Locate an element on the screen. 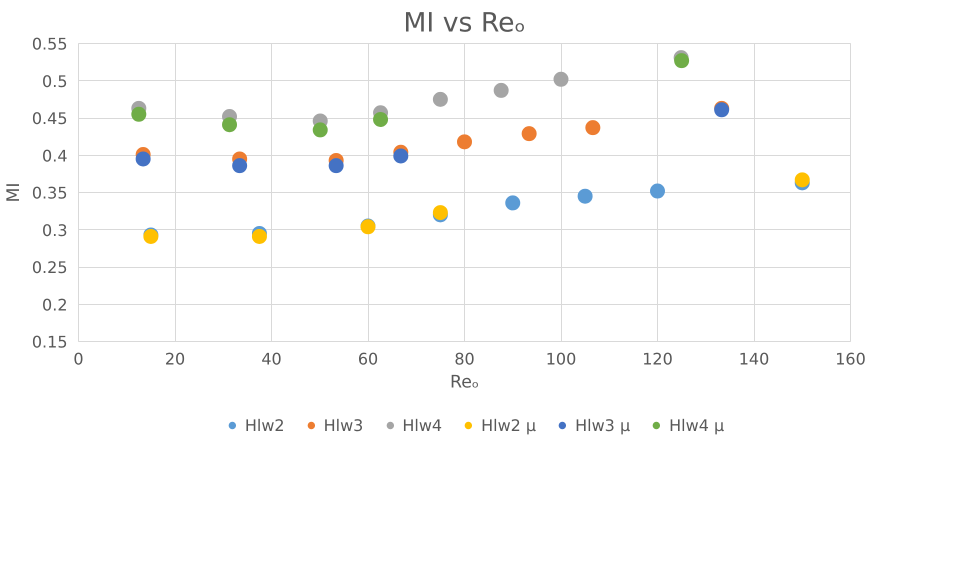 The width and height of the screenshot is (958, 580). y-tick-label: 0.2 is located at coordinates (55, 304).